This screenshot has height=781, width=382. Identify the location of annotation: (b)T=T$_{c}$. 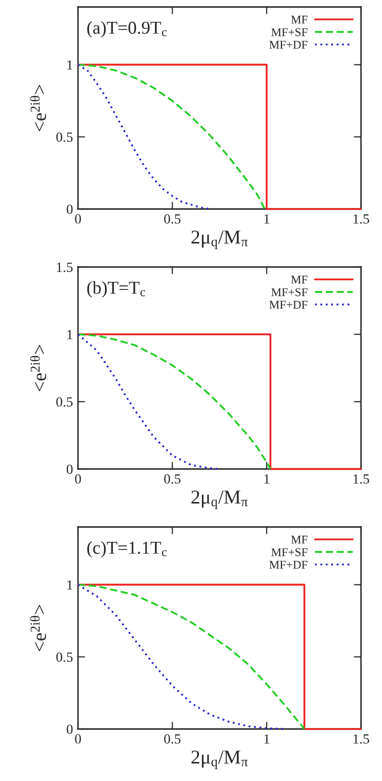
(116, 289).